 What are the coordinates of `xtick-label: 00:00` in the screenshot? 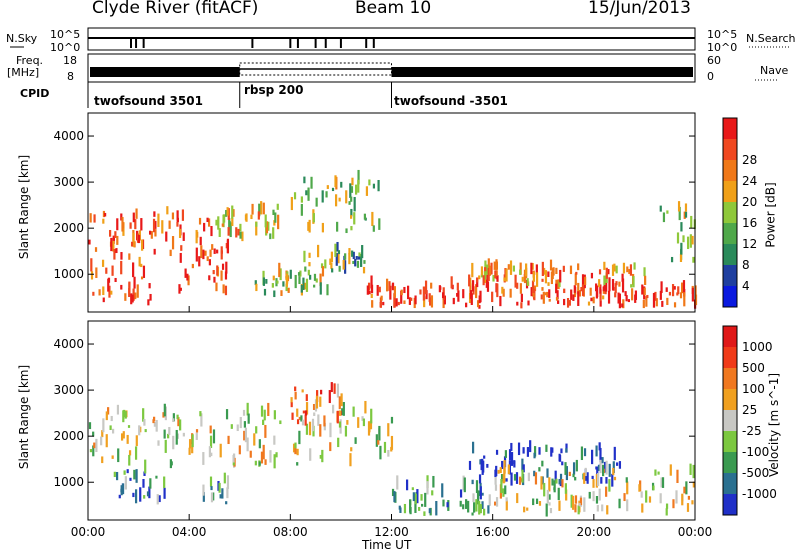 It's located at (695, 532).